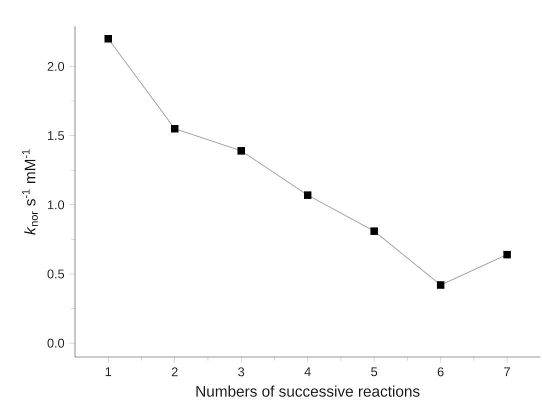  Describe the element at coordinates (56, 205) in the screenshot. I see `y-tick-label: 1.0` at that location.